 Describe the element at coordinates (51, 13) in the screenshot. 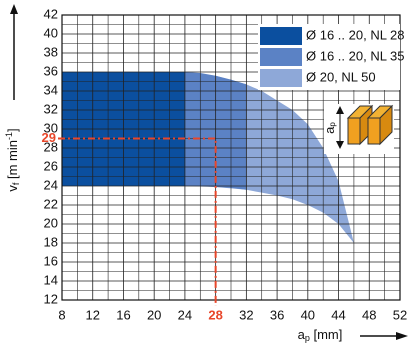

I see `y-tick-label: 42` at that location.